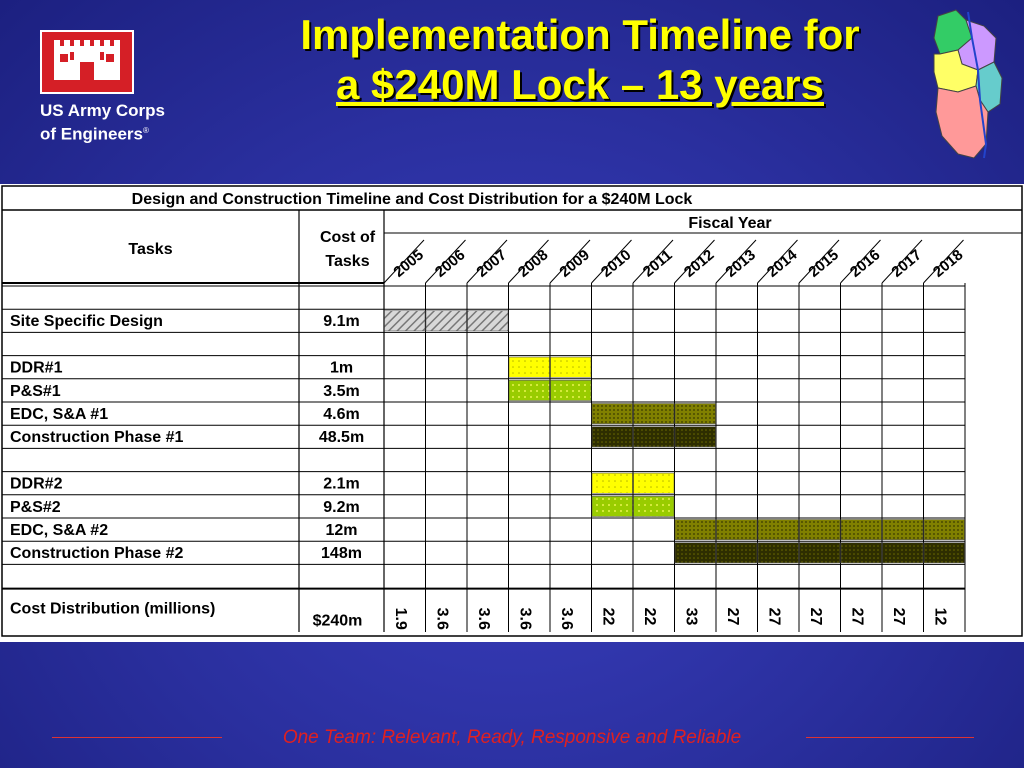  What do you see at coordinates (341, 391) in the screenshot?
I see `task-cost: 3.5m` at bounding box center [341, 391].